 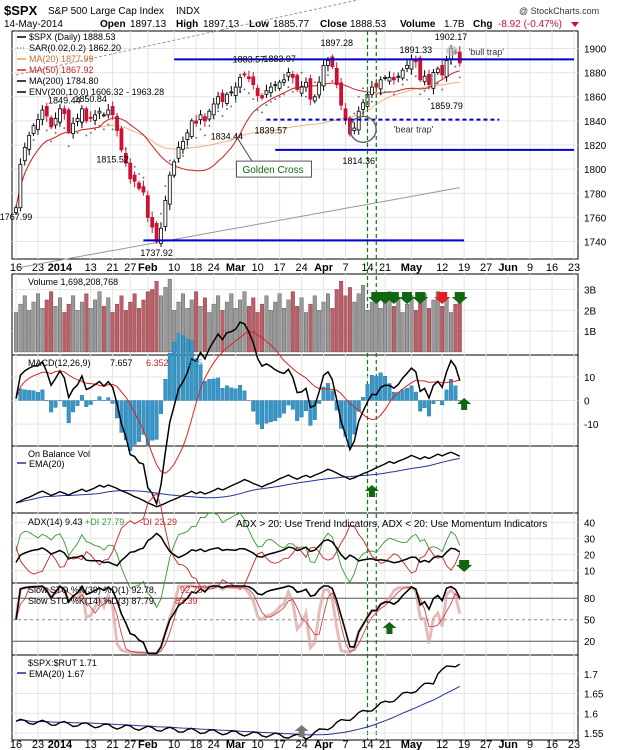 I want to click on adx-legend-c: -DI 23.29, so click(x=158, y=522).